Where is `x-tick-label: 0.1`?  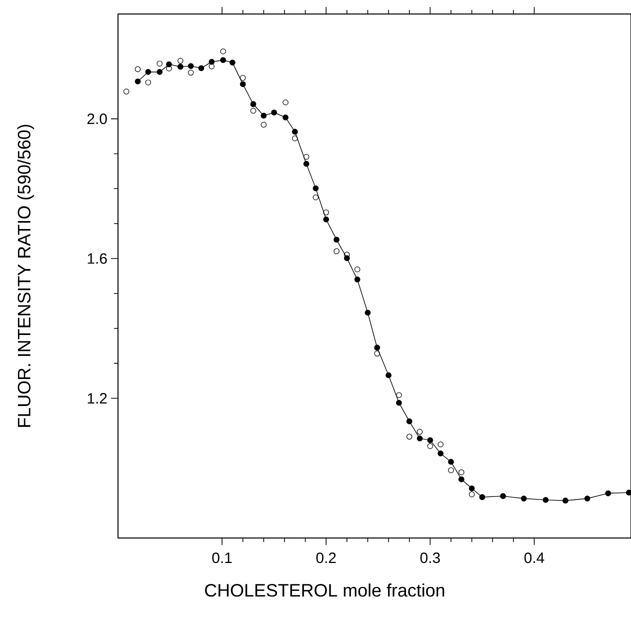
x-tick-label: 0.1 is located at coordinates (222, 558).